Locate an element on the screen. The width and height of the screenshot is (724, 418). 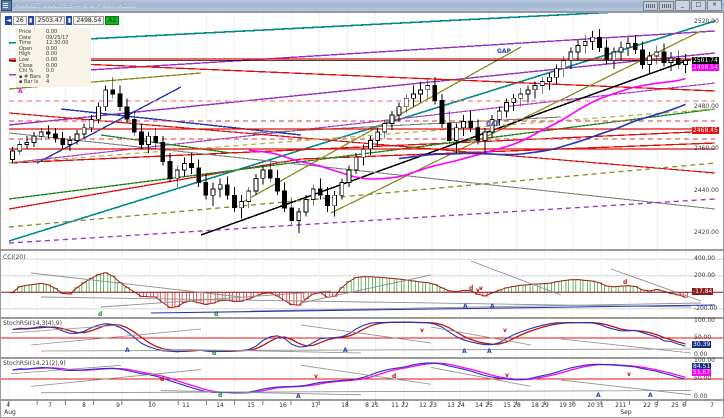
readout-row: High 0.00 is located at coordinates (54, 55).